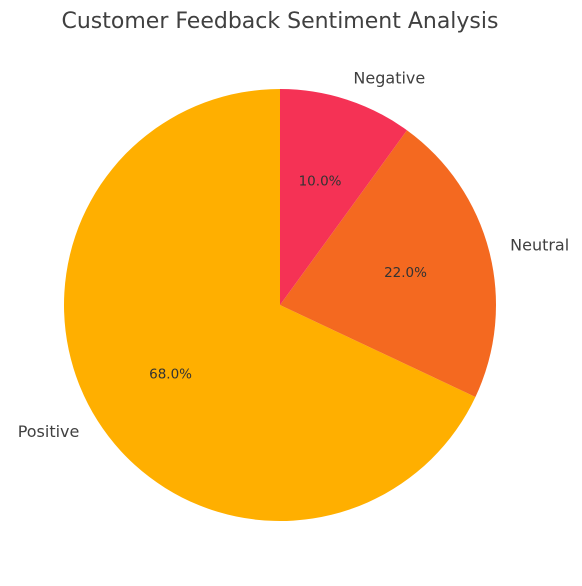  What do you see at coordinates (343, 197) in the screenshot?
I see `pie-slice-negative` at bounding box center [343, 197].